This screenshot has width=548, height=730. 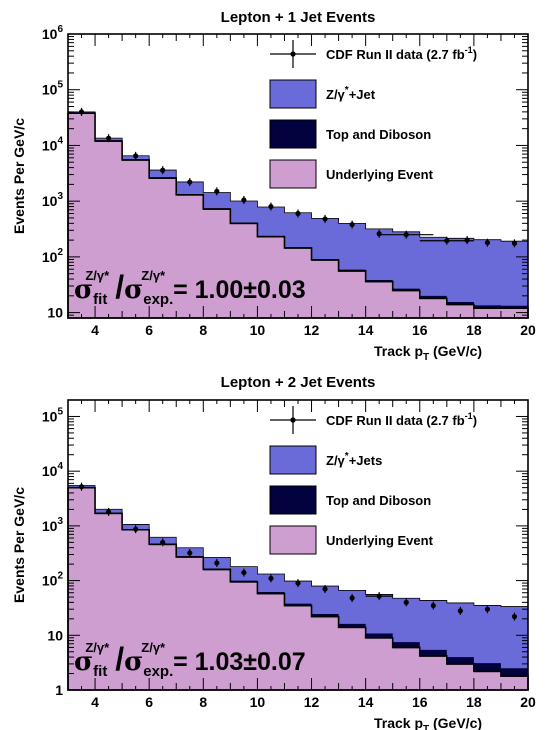 I want to click on y-tick-label: 10⁵, so click(x=53, y=89).